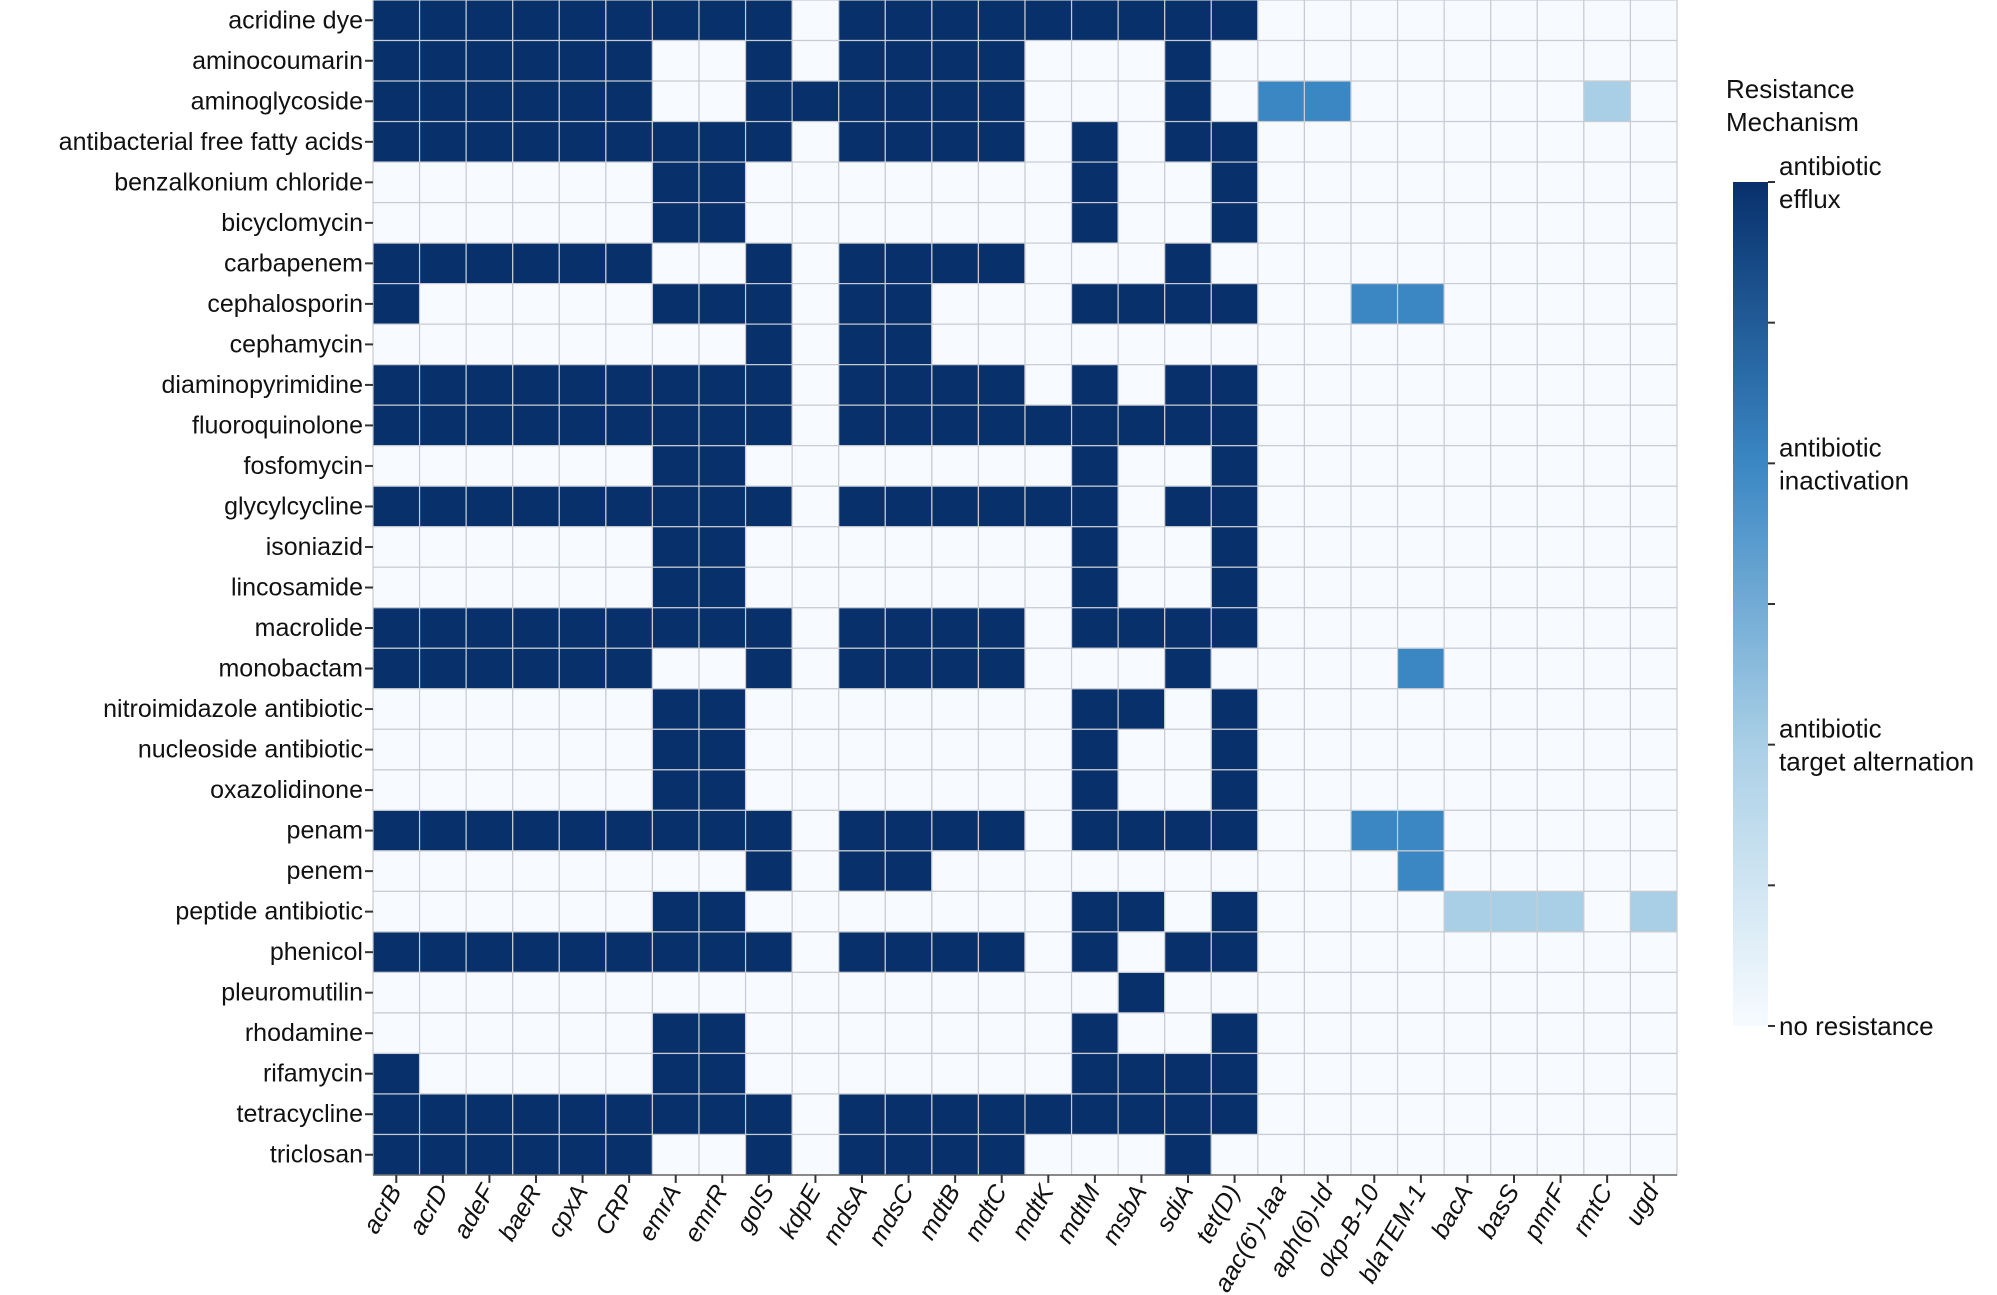 The height and width of the screenshot is (1295, 1997). Describe the element at coordinates (316, 952) in the screenshot. I see `y-tick-label: phenicol` at that location.